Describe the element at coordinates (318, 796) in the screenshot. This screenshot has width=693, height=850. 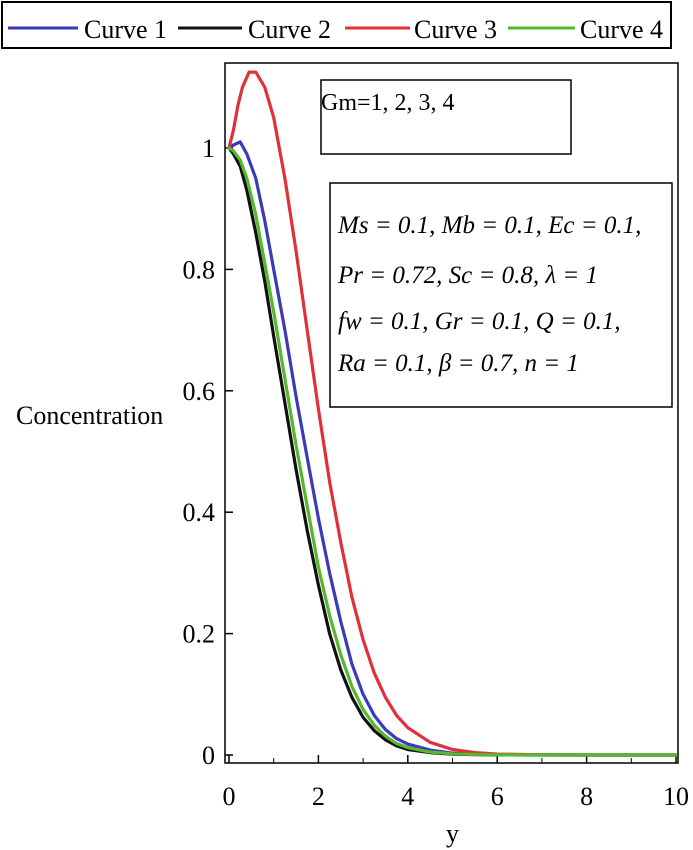
I see `x-tick-label: 2` at that location.